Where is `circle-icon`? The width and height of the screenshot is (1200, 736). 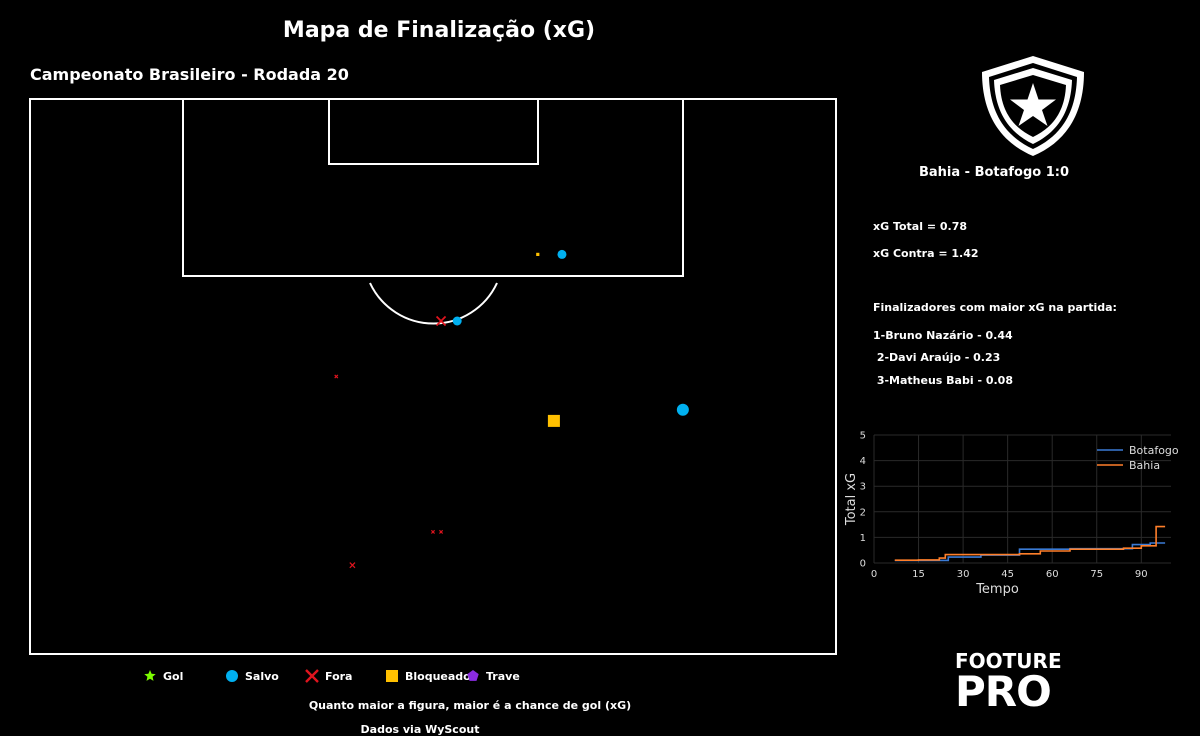 circle-icon is located at coordinates (232, 676).